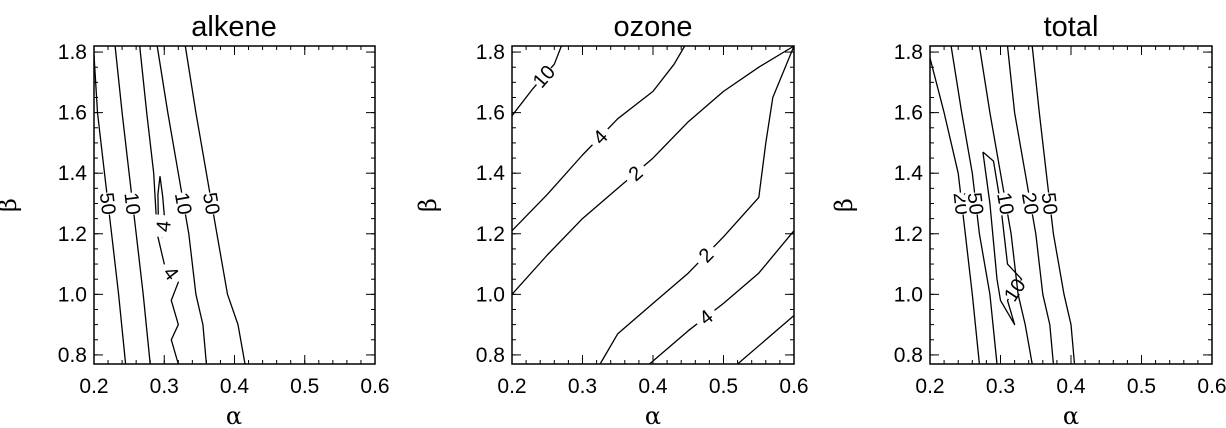 The image size is (1226, 428). Describe the element at coordinates (1071, 27) in the screenshot. I see `panel-title: total` at that location.